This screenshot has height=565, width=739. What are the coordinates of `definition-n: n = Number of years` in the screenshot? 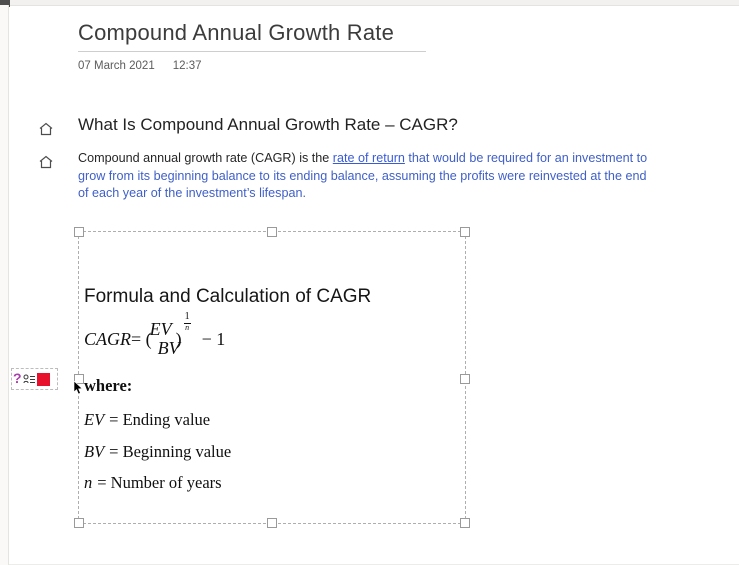 It's located at (153, 483).